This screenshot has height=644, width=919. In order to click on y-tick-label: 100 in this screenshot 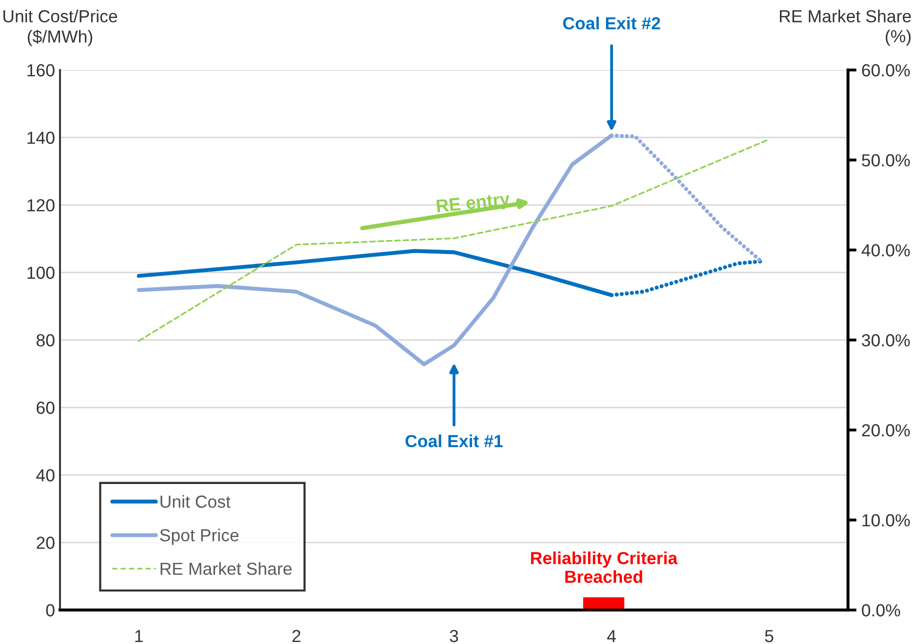, I will do `click(41, 272)`.